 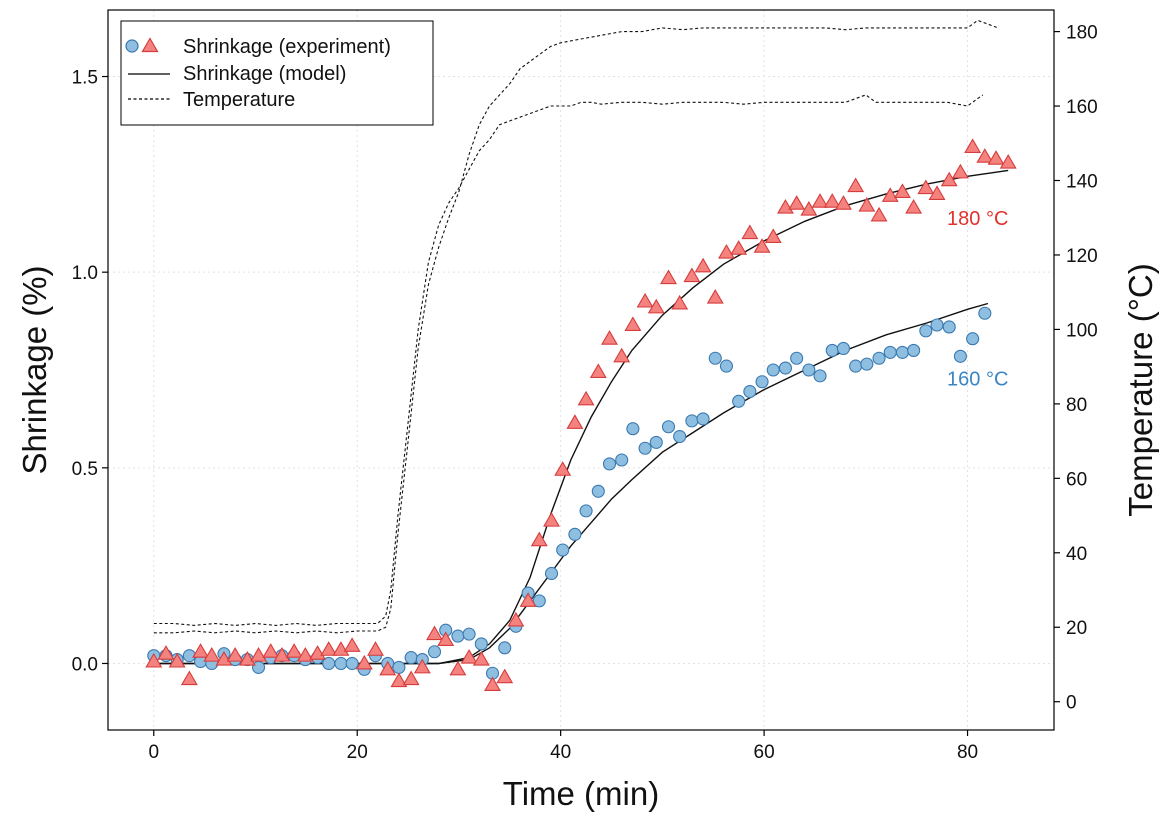 What do you see at coordinates (764, 752) in the screenshot?
I see `x-tick-label-3: 60` at bounding box center [764, 752].